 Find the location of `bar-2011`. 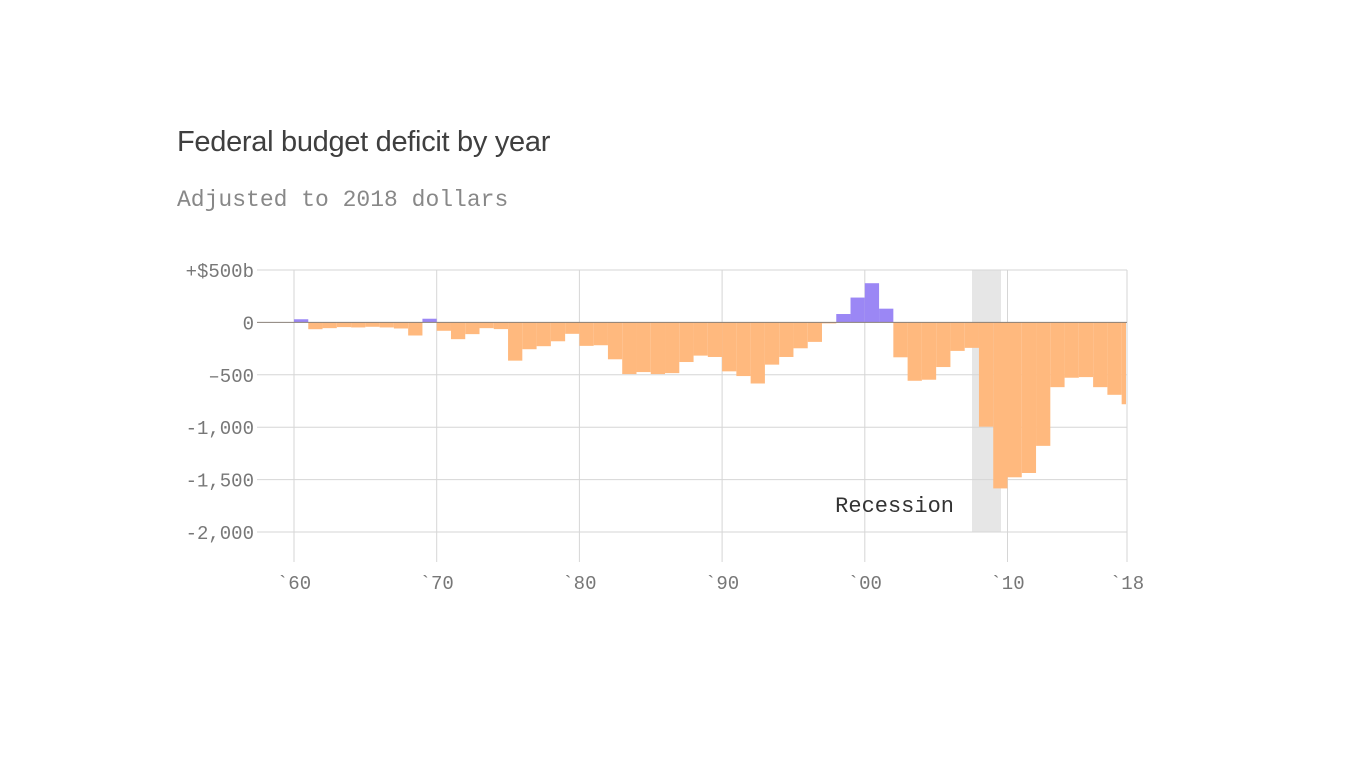

bar-2011 is located at coordinates (1029, 397).